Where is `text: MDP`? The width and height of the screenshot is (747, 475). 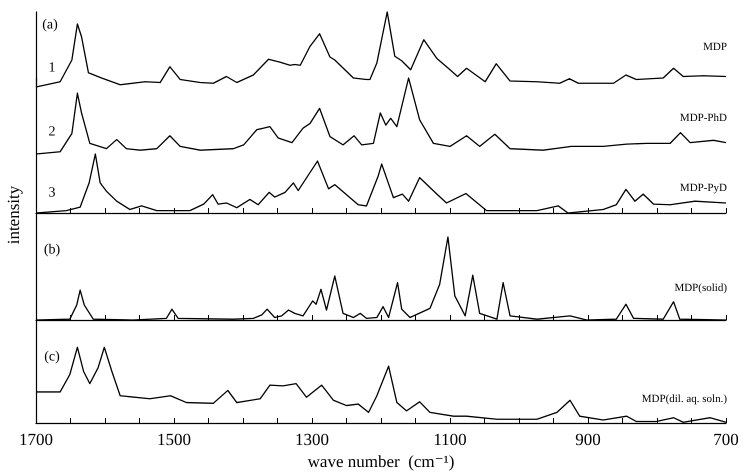 text: MDP is located at coordinates (715, 47).